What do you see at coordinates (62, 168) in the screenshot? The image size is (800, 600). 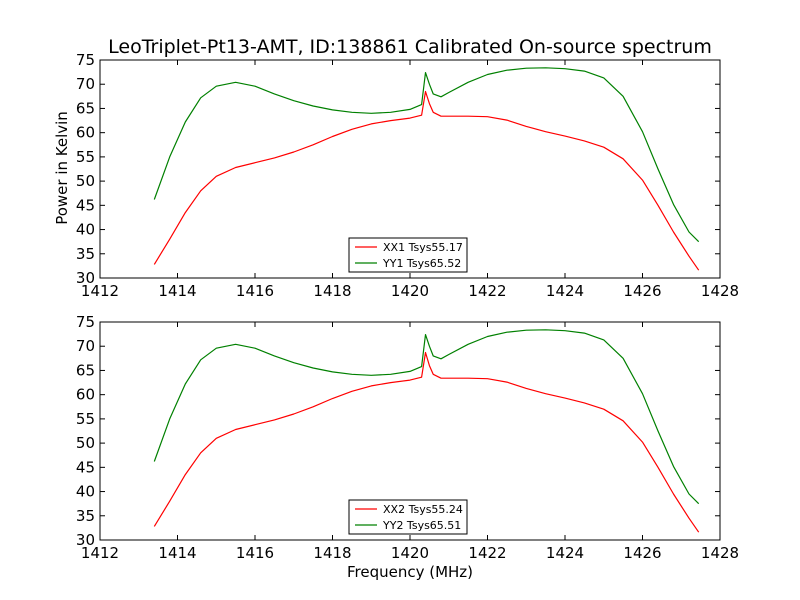 I see `y-axis-label: Power in Kelvin` at bounding box center [62, 168].